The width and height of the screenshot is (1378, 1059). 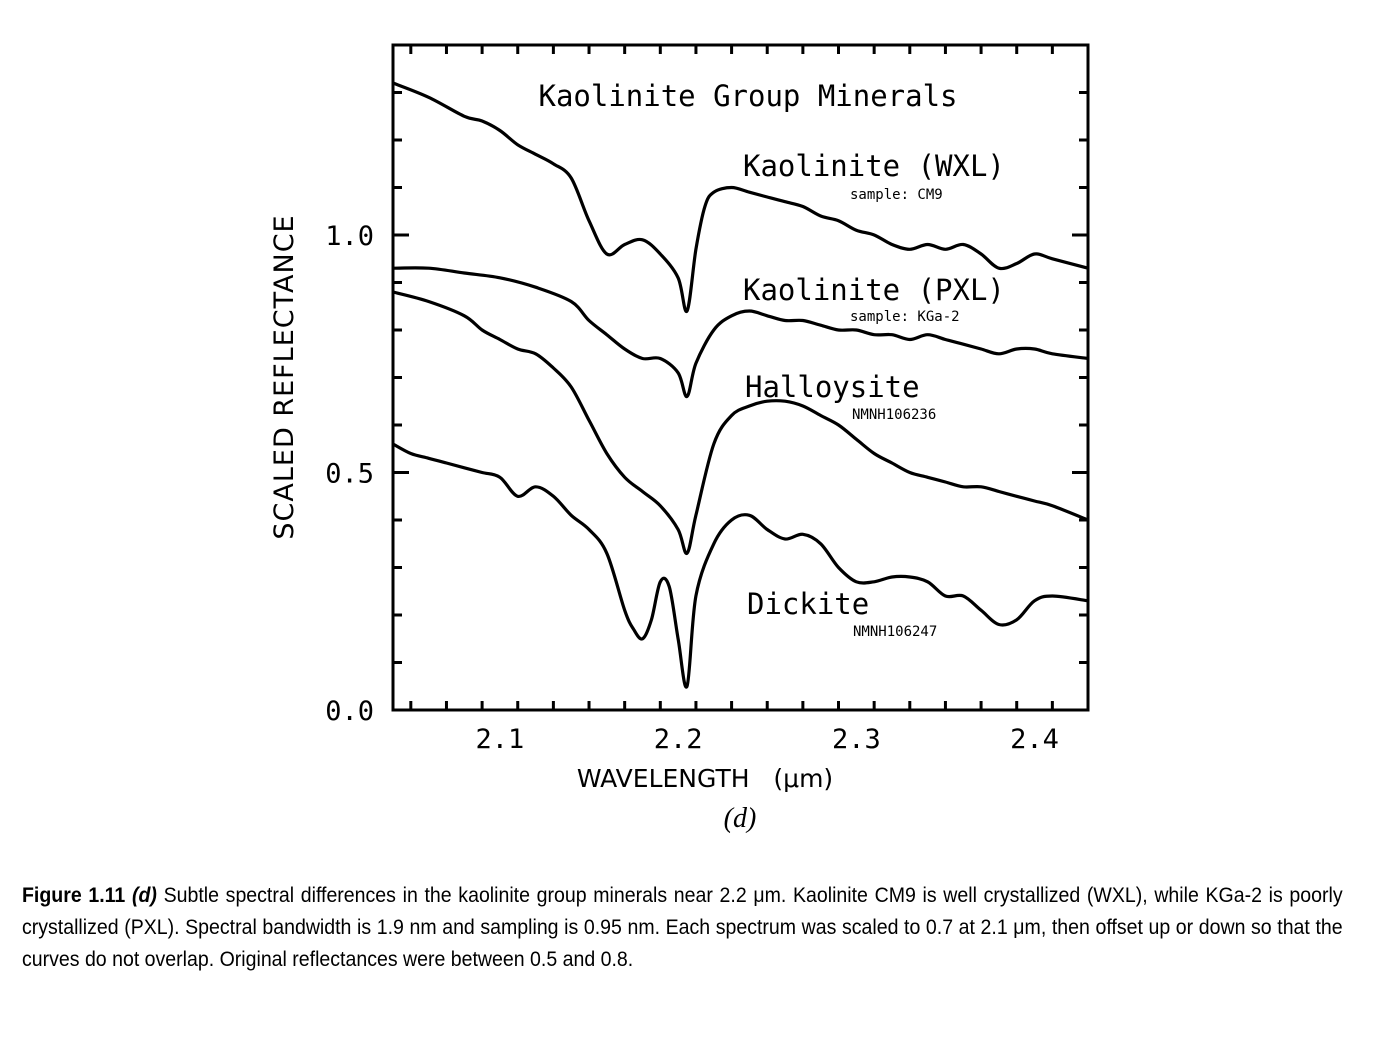 What do you see at coordinates (349, 236) in the screenshot?
I see `y-tick-label: 1.0` at bounding box center [349, 236].